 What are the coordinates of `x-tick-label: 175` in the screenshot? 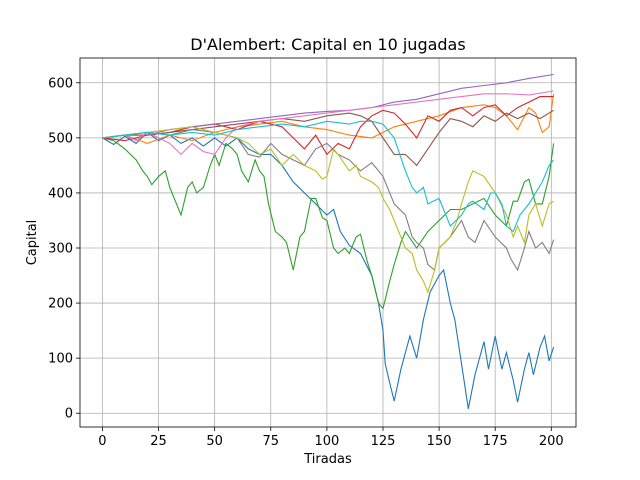 It's located at (495, 441).